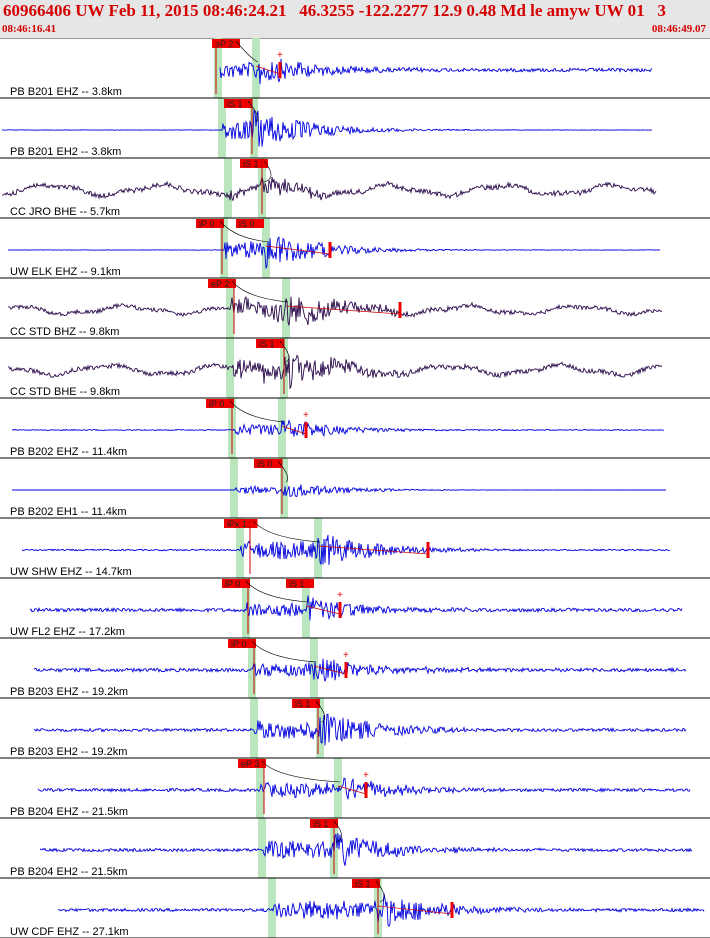 This screenshot has width=710, height=938. What do you see at coordinates (68, 752) in the screenshot?
I see `station-label: PB B203 EH2 -- 19.2km` at bounding box center [68, 752].